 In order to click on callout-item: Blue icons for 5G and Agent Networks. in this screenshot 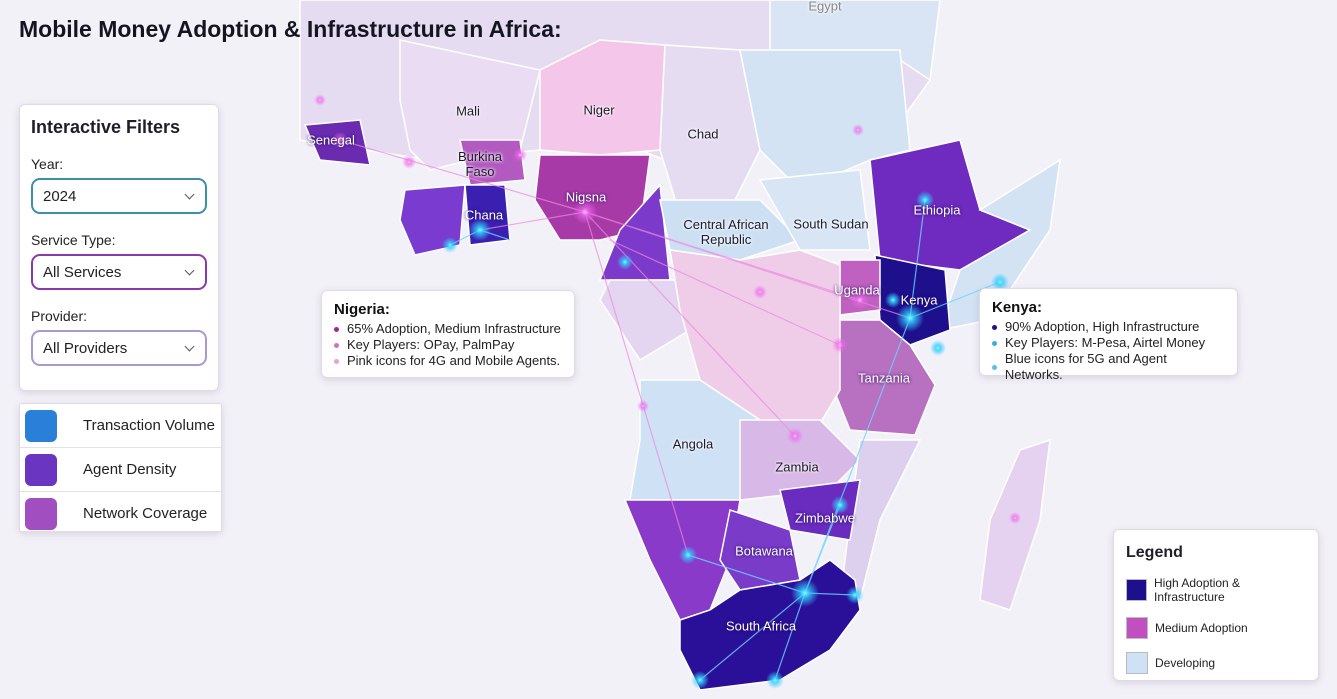, I will do `click(1108, 367)`.